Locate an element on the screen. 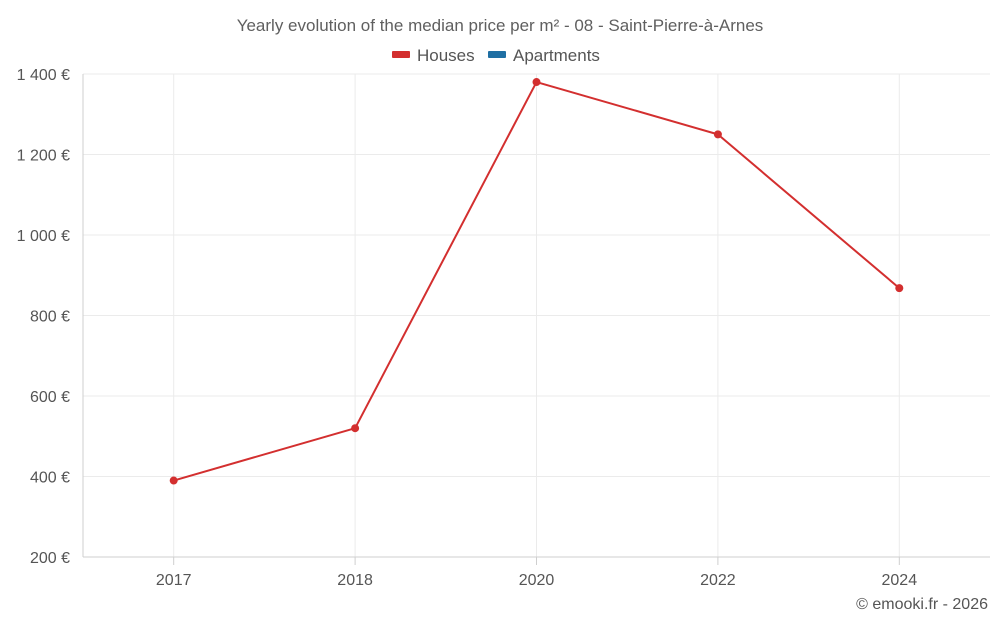 Image resolution: width=1000 pixels, height=625 pixels. x-tick-label: 2020 is located at coordinates (537, 580).